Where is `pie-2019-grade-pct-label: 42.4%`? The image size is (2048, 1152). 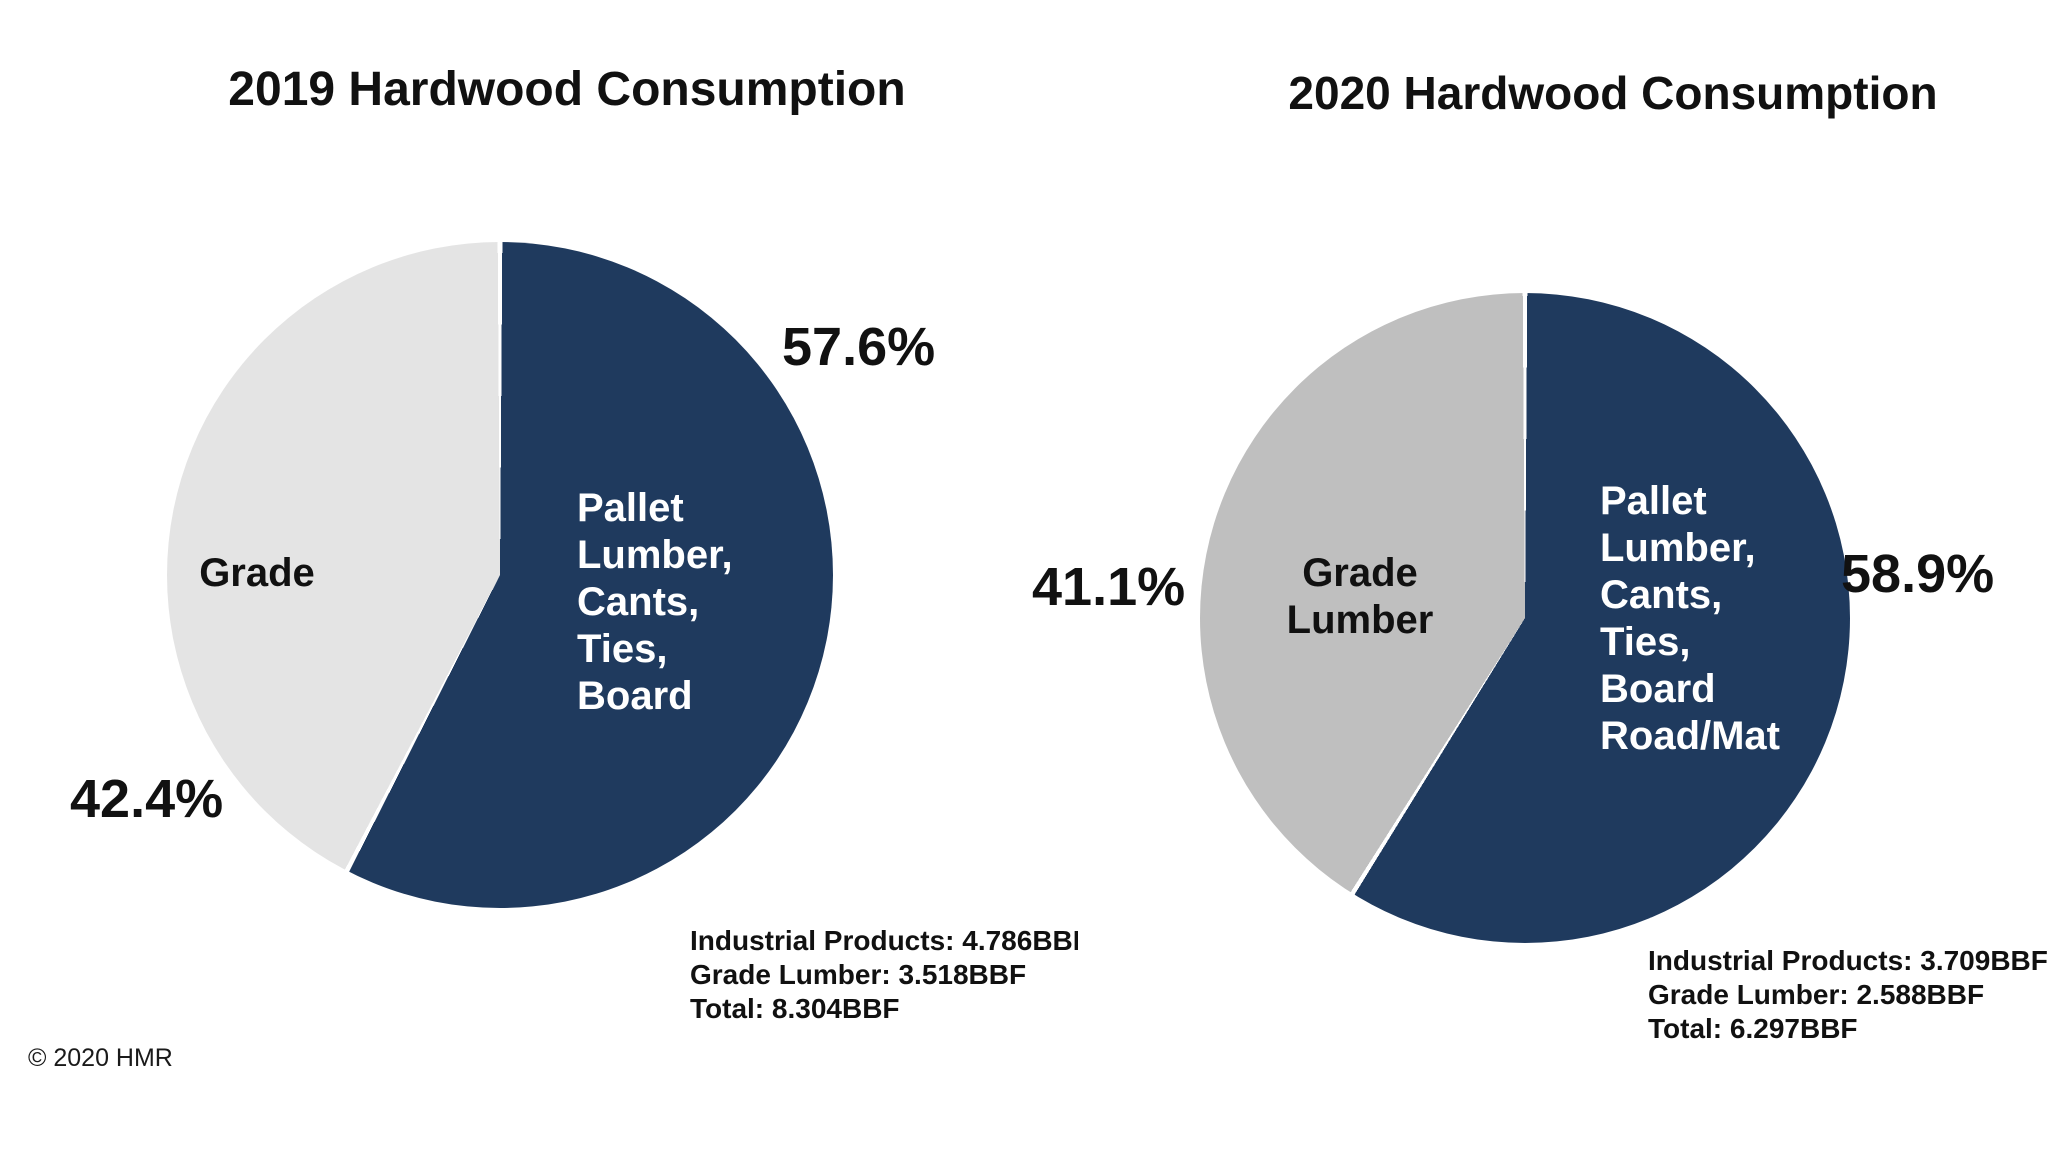
pie-2019-grade-pct-label: 42.4% is located at coordinates (147, 799).